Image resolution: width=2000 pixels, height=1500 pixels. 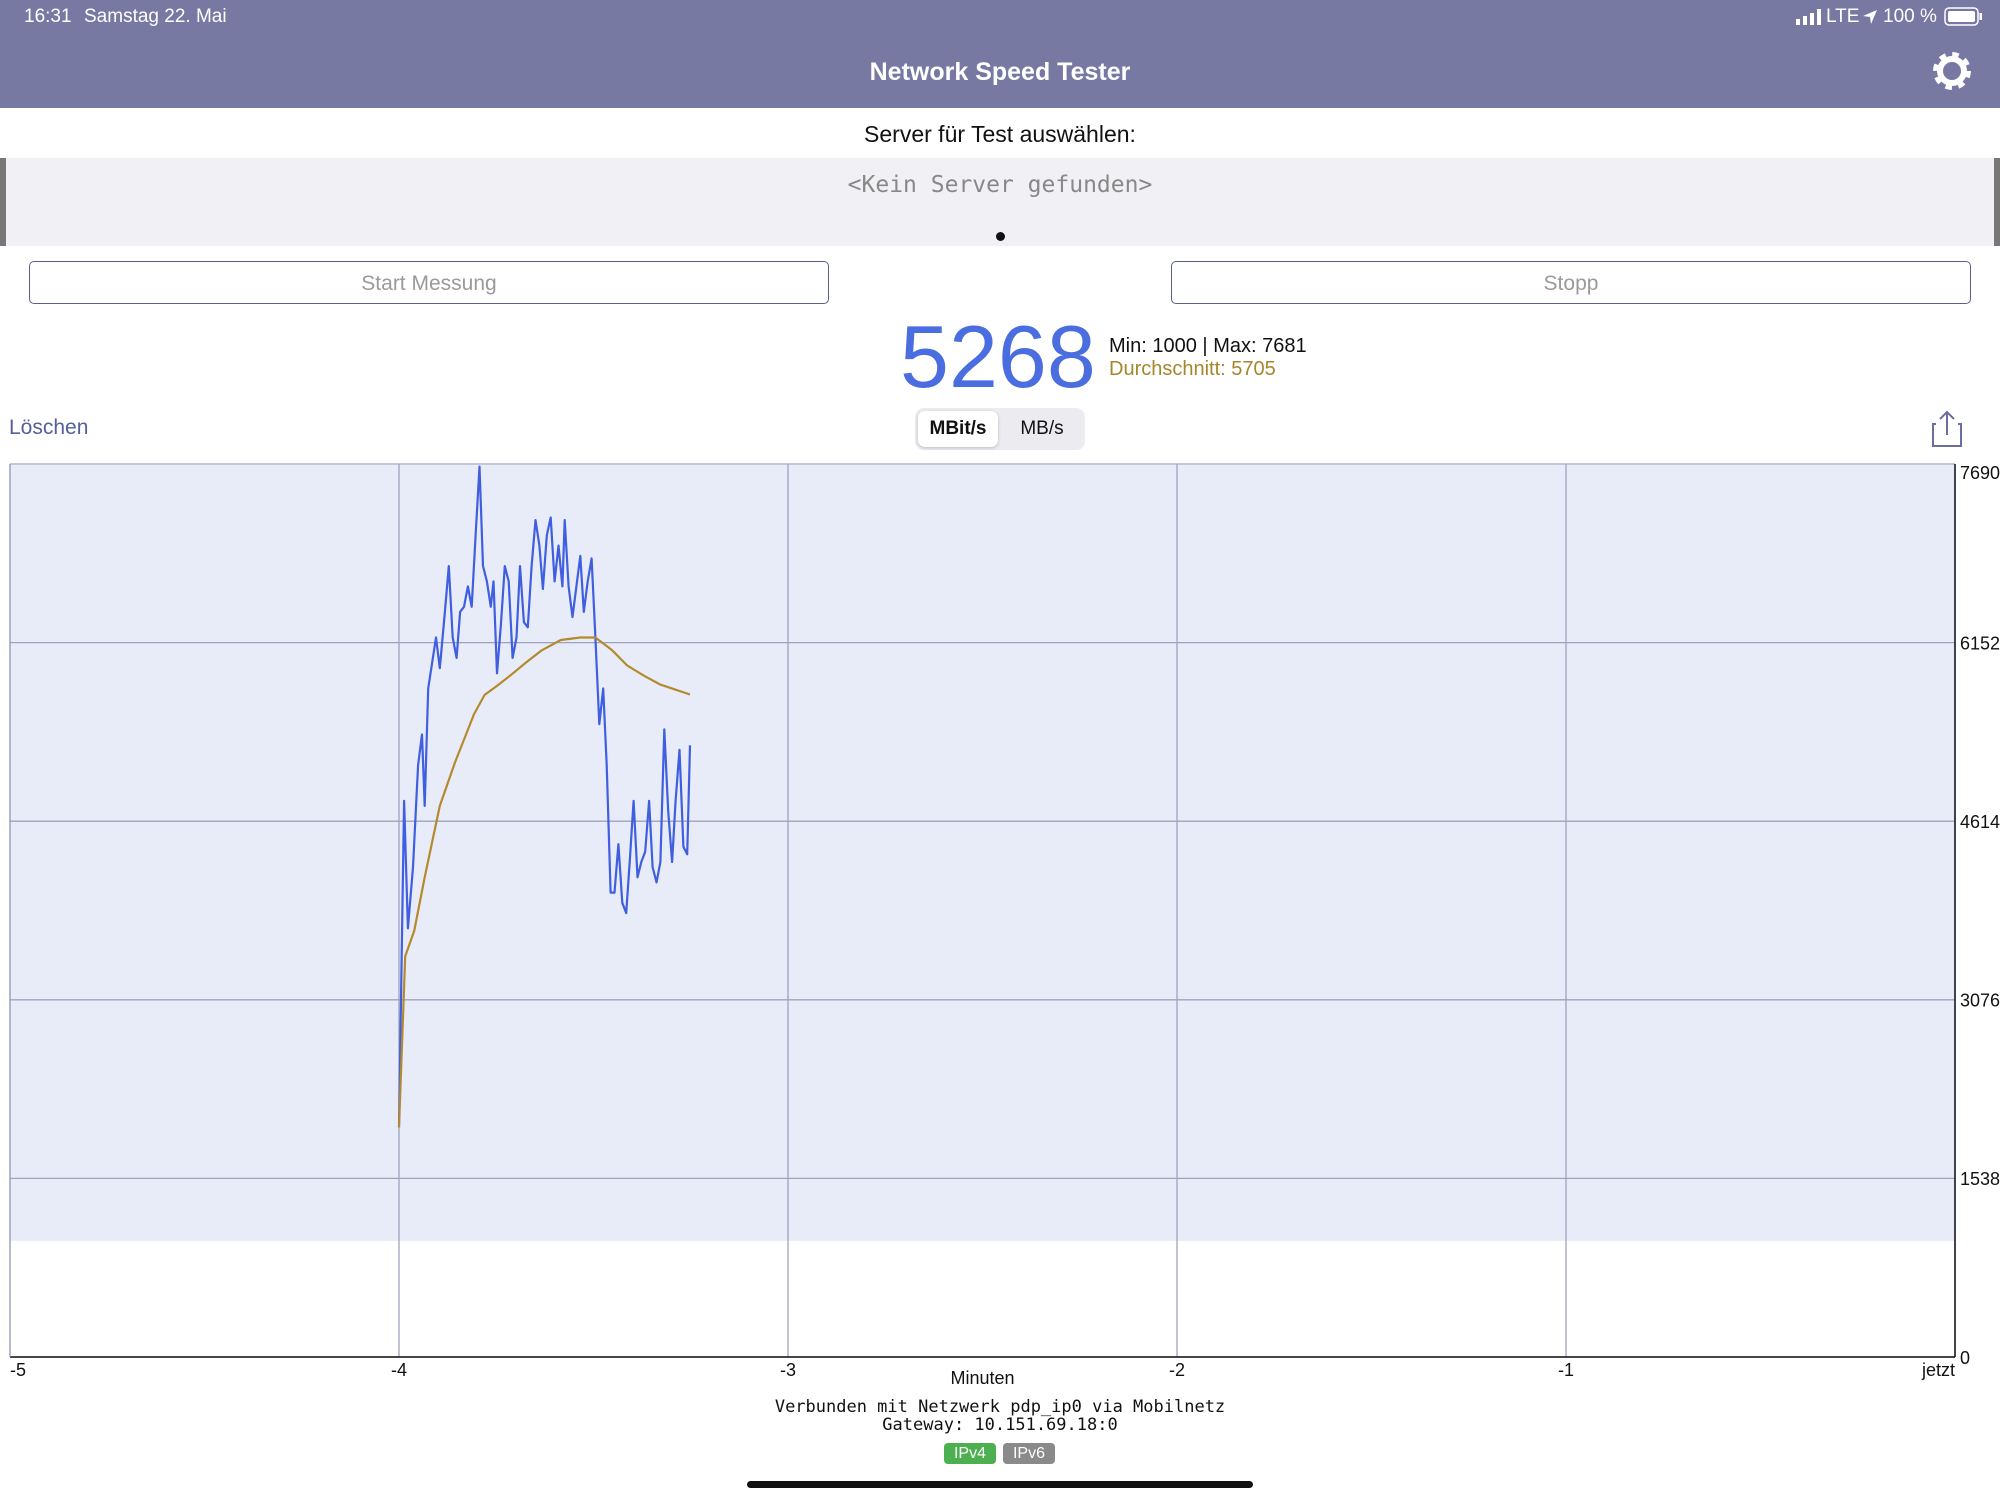 I want to click on y-tick-label: 3076, so click(x=1980, y=1001).